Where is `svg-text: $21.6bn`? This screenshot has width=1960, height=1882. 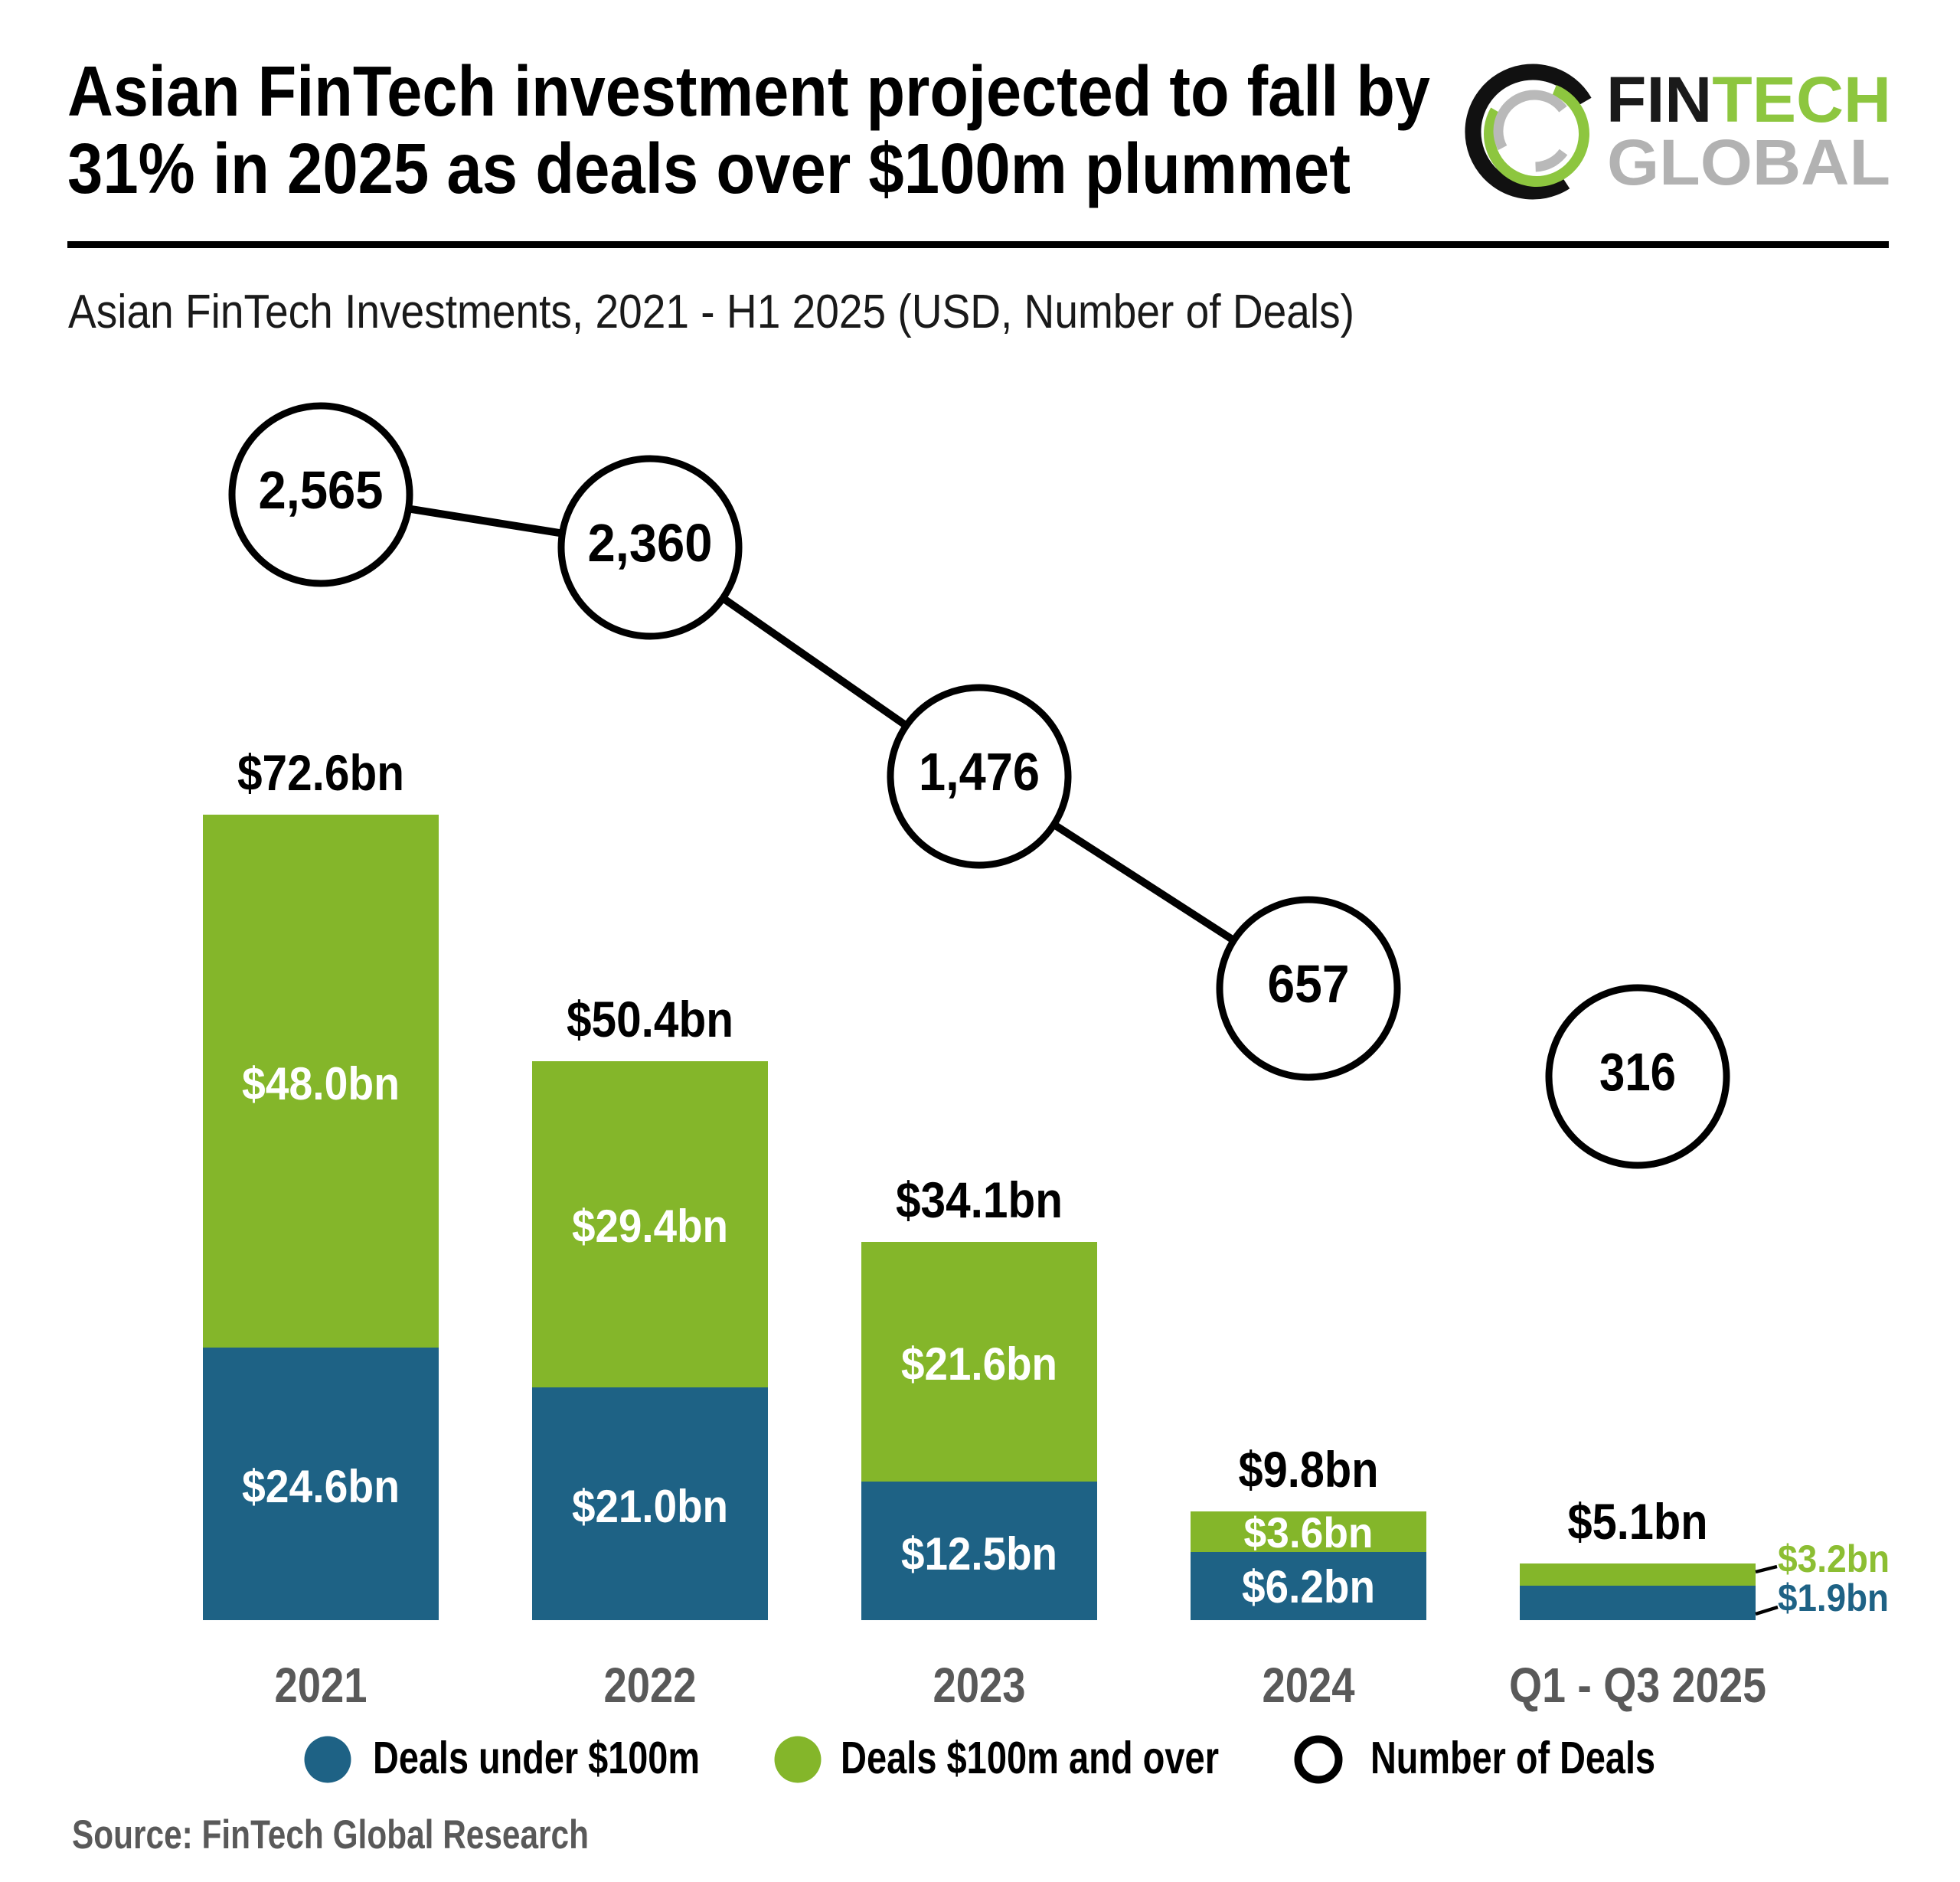 svg-text: $21.6bn is located at coordinates (979, 1364).